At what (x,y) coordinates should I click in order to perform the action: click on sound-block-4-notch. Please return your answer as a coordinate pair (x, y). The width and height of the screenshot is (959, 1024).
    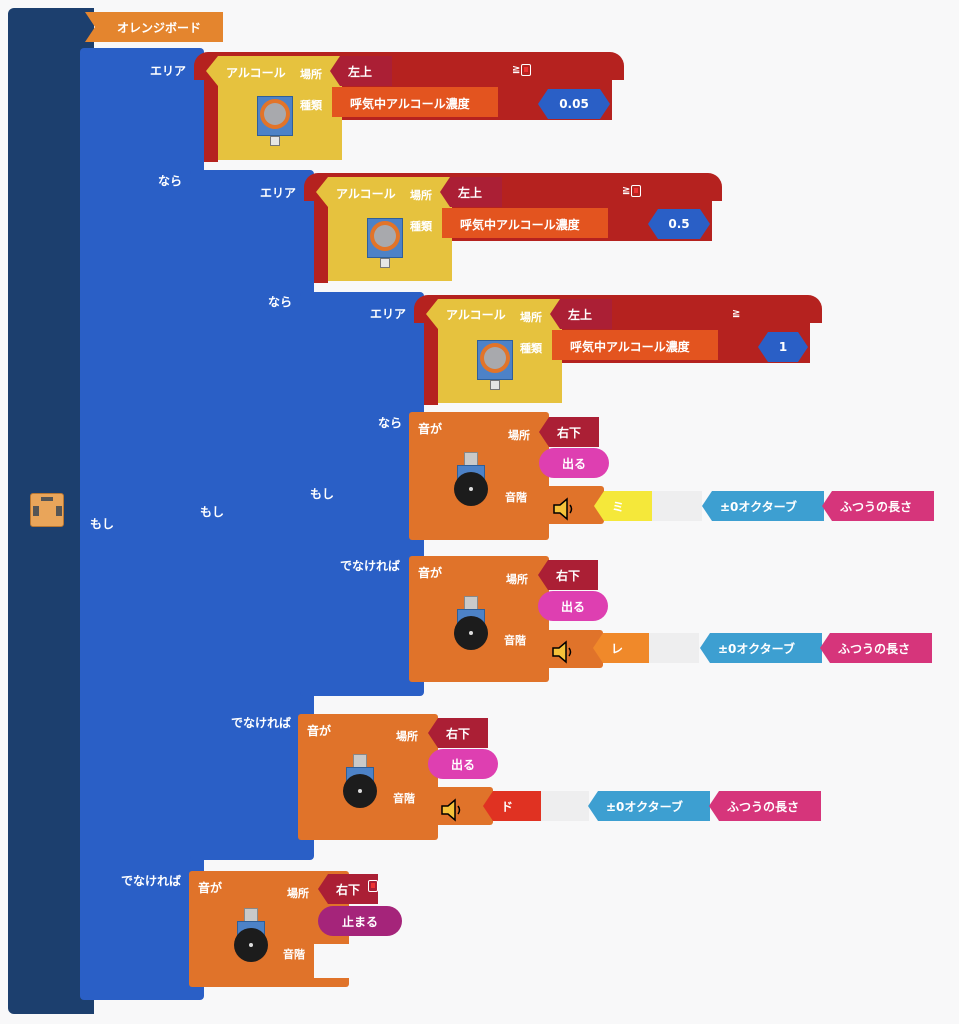
    Looking at the image, I should click on (334, 961).